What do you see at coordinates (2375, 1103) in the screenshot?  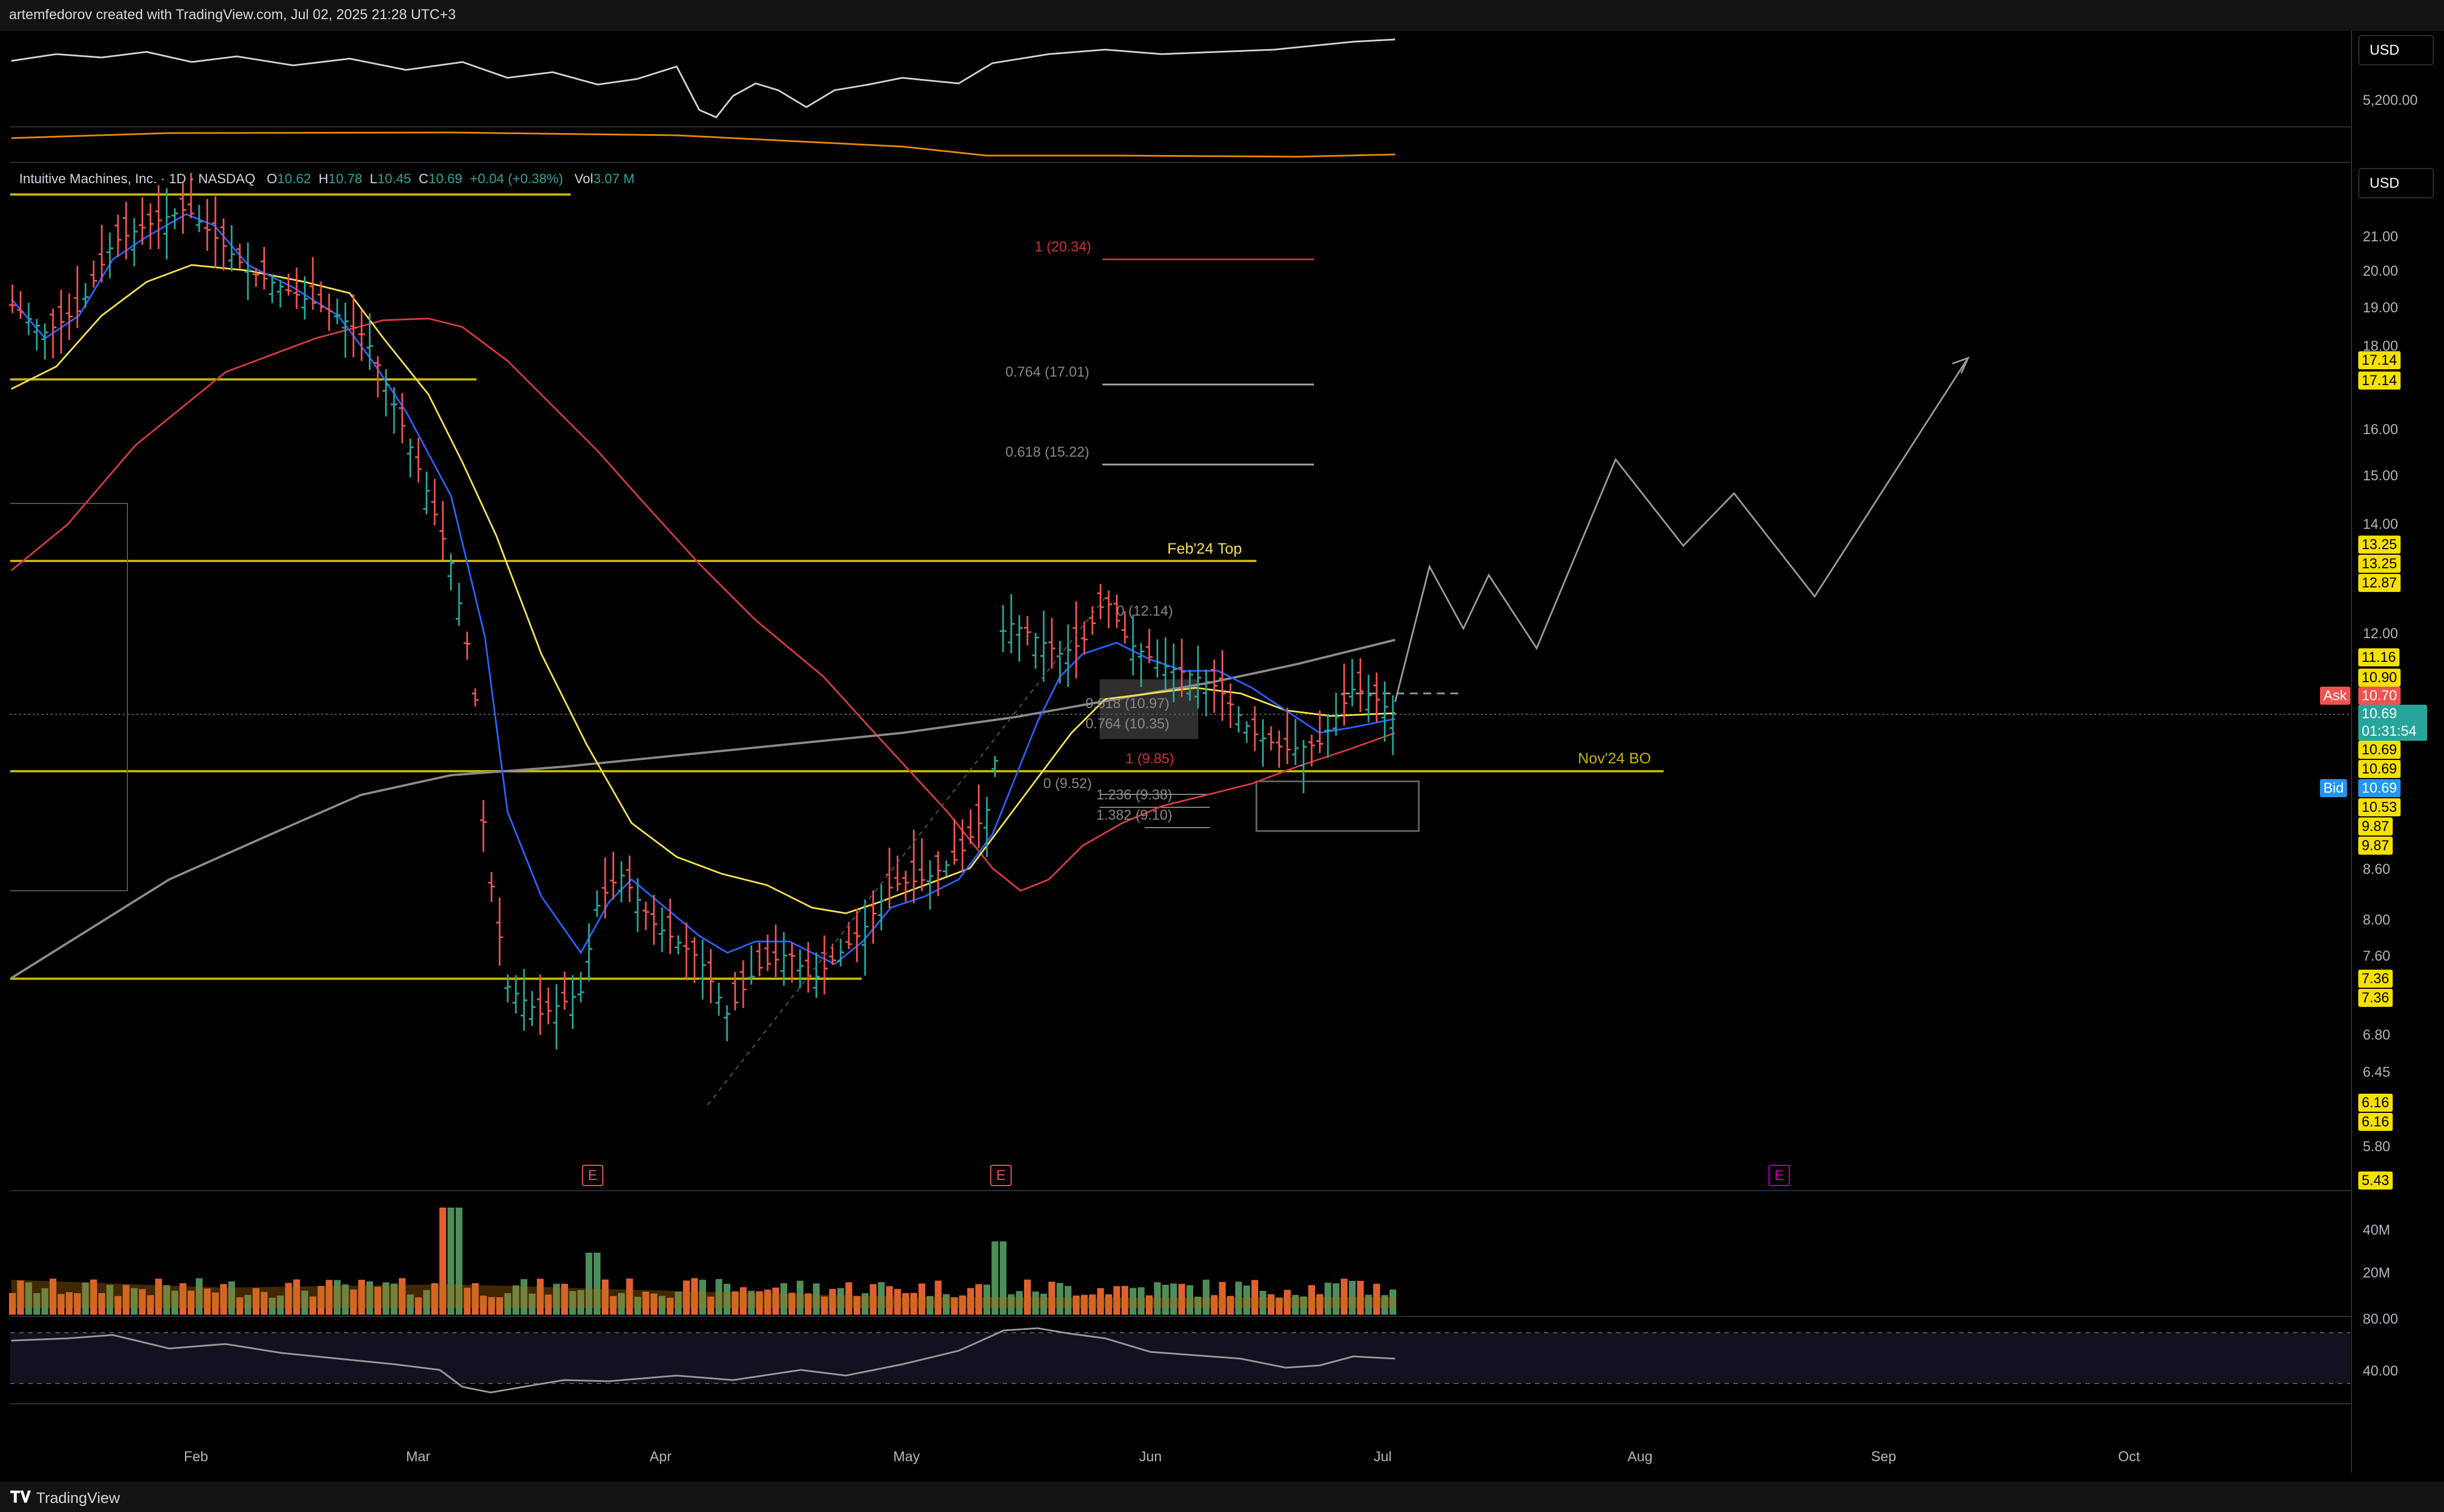 I see `price-tag: 6.16` at bounding box center [2375, 1103].